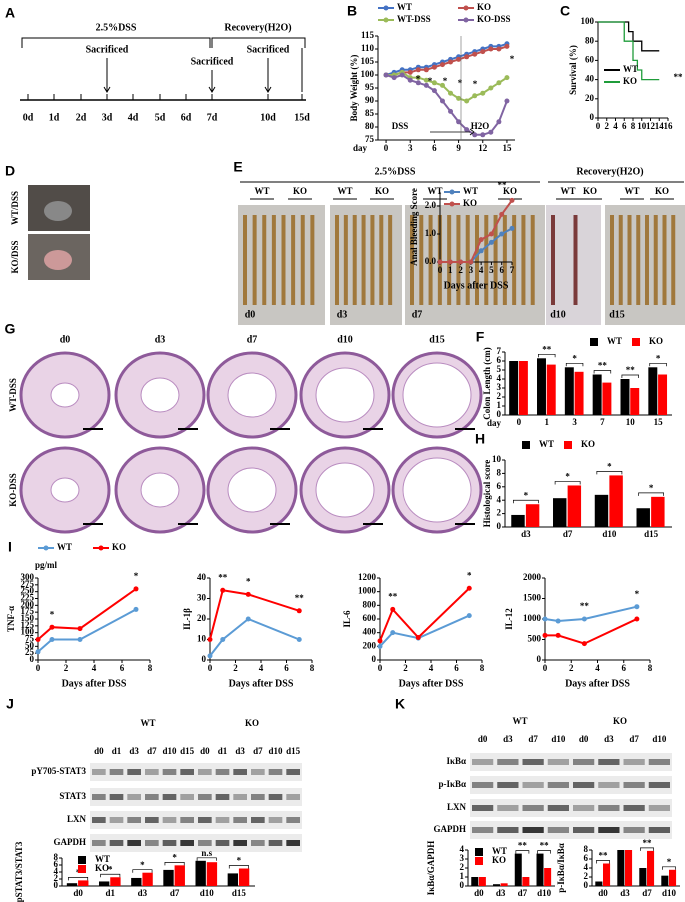 Image resolution: width=685 pixels, height=902 pixels. What do you see at coordinates (352, 11) in the screenshot?
I see `panel-label: B` at bounding box center [352, 11].